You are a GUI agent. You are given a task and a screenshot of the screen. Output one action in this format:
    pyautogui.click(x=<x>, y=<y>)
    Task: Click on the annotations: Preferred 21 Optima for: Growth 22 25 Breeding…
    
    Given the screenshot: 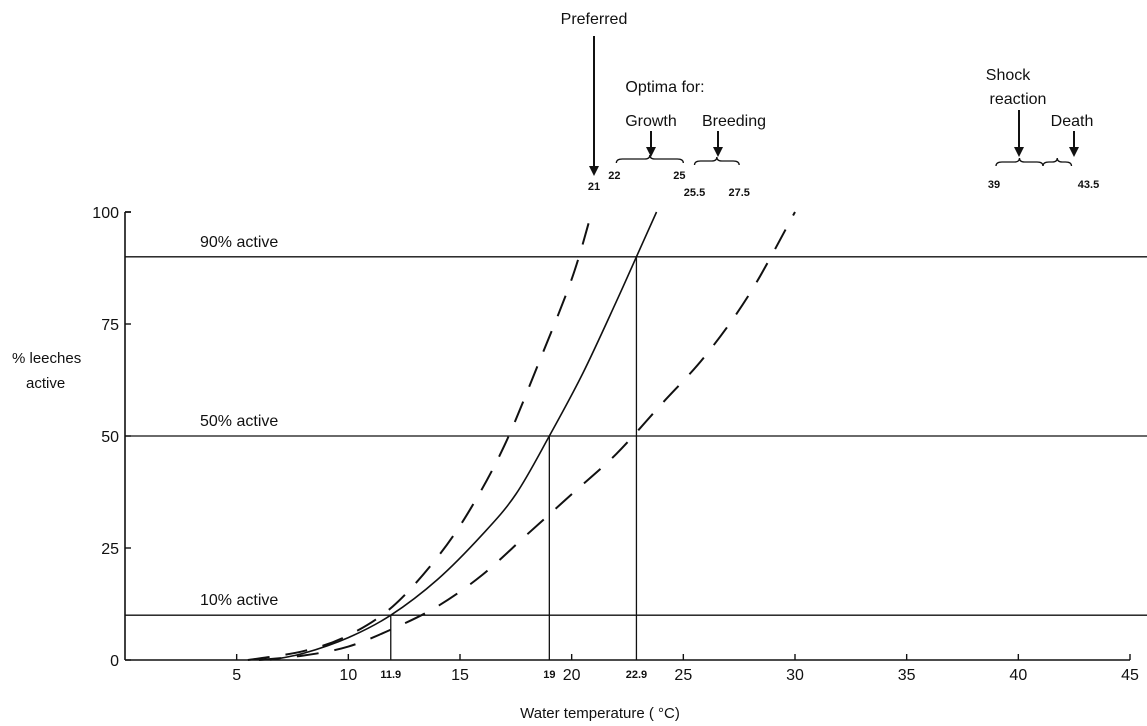 What is the action you would take?
    pyautogui.click(x=830, y=105)
    